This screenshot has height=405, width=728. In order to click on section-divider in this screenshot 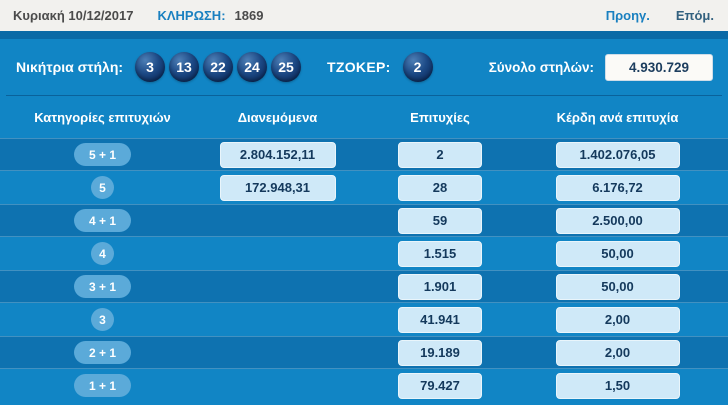, I will do `click(364, 95)`.